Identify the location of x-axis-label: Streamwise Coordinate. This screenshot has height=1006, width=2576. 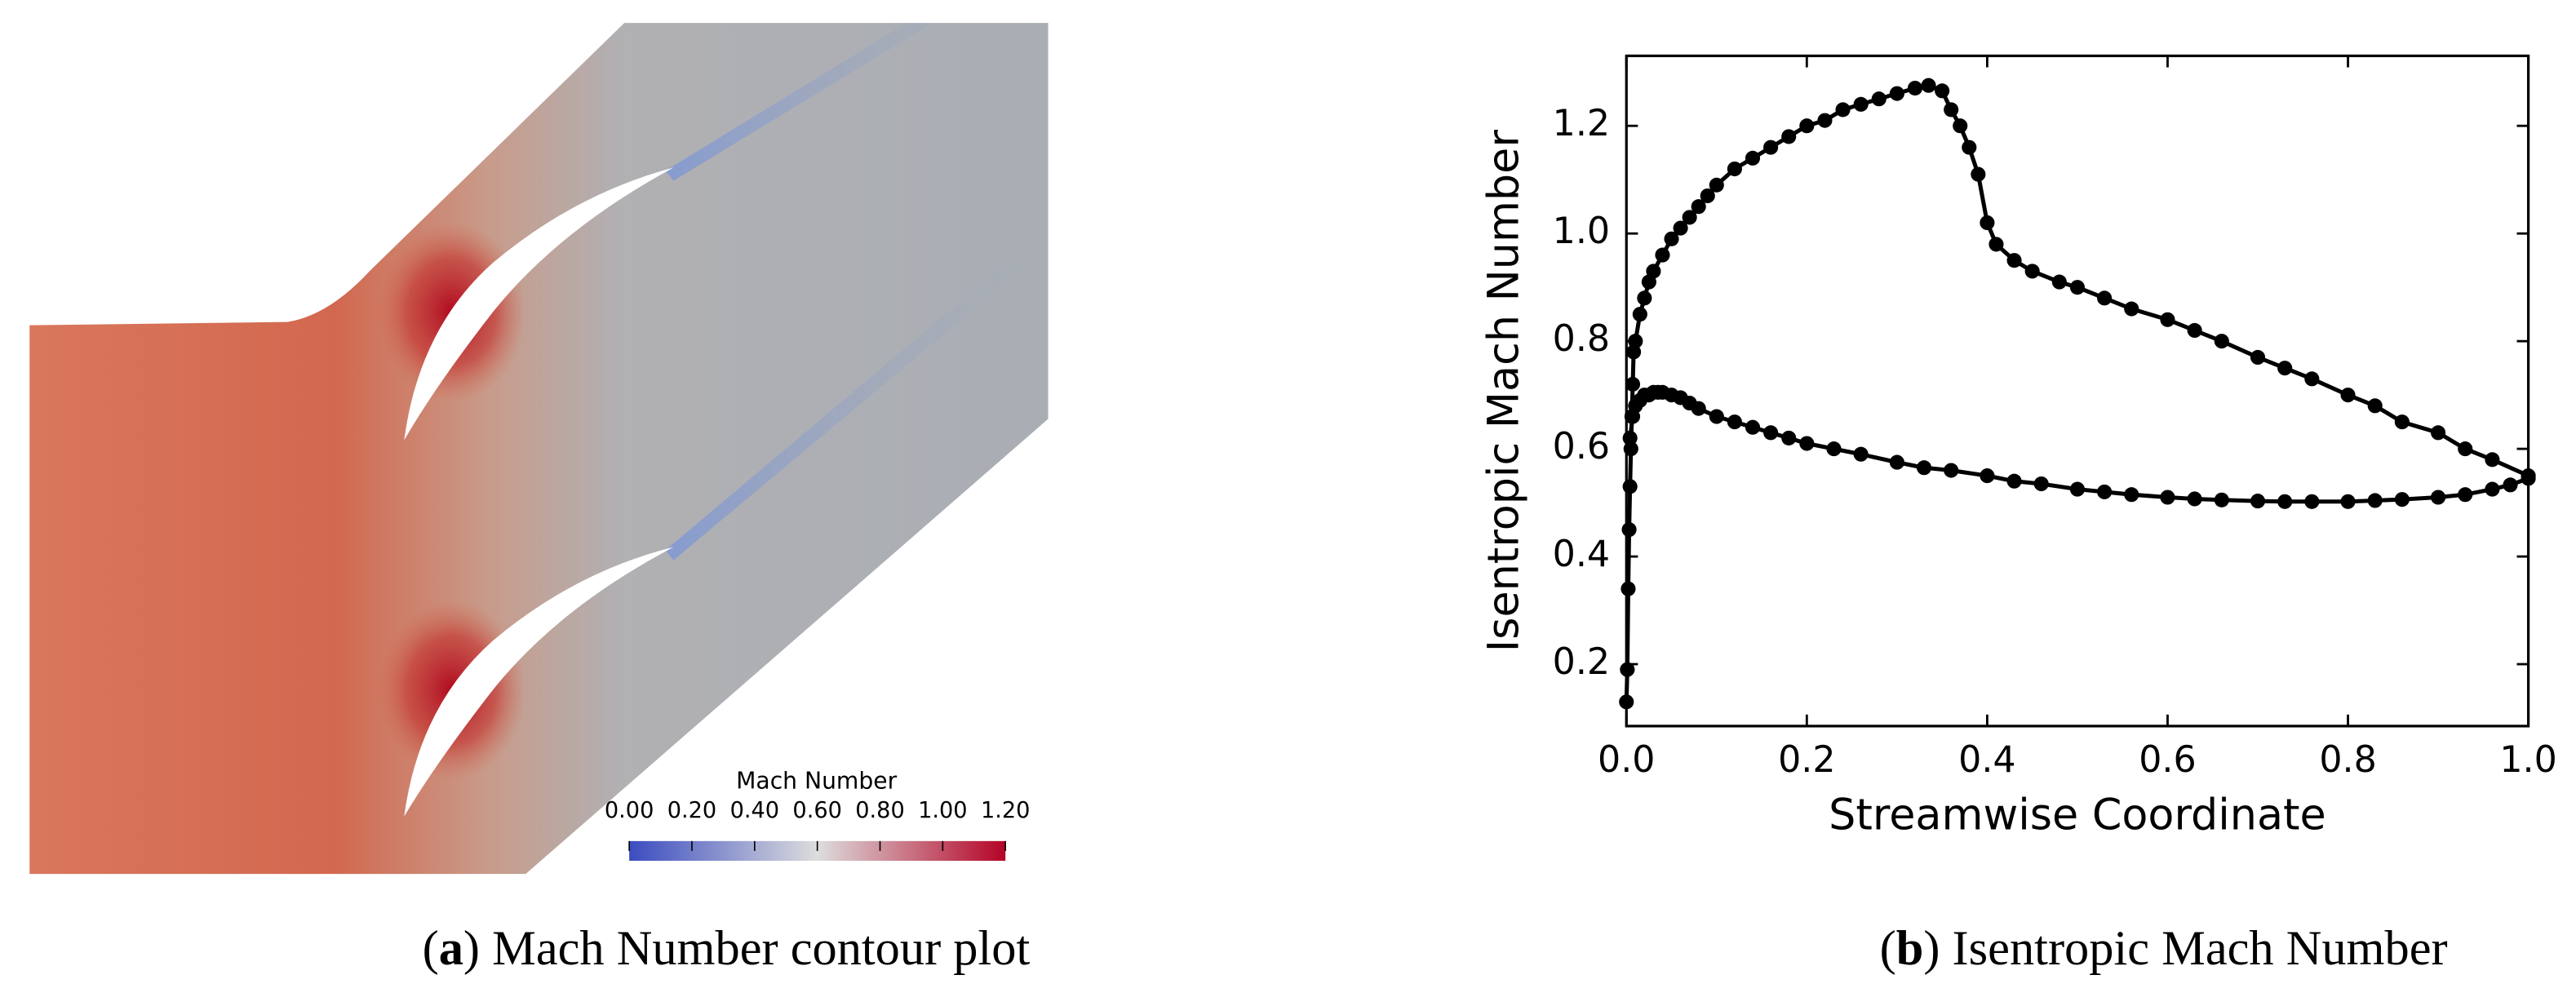
(2077, 816).